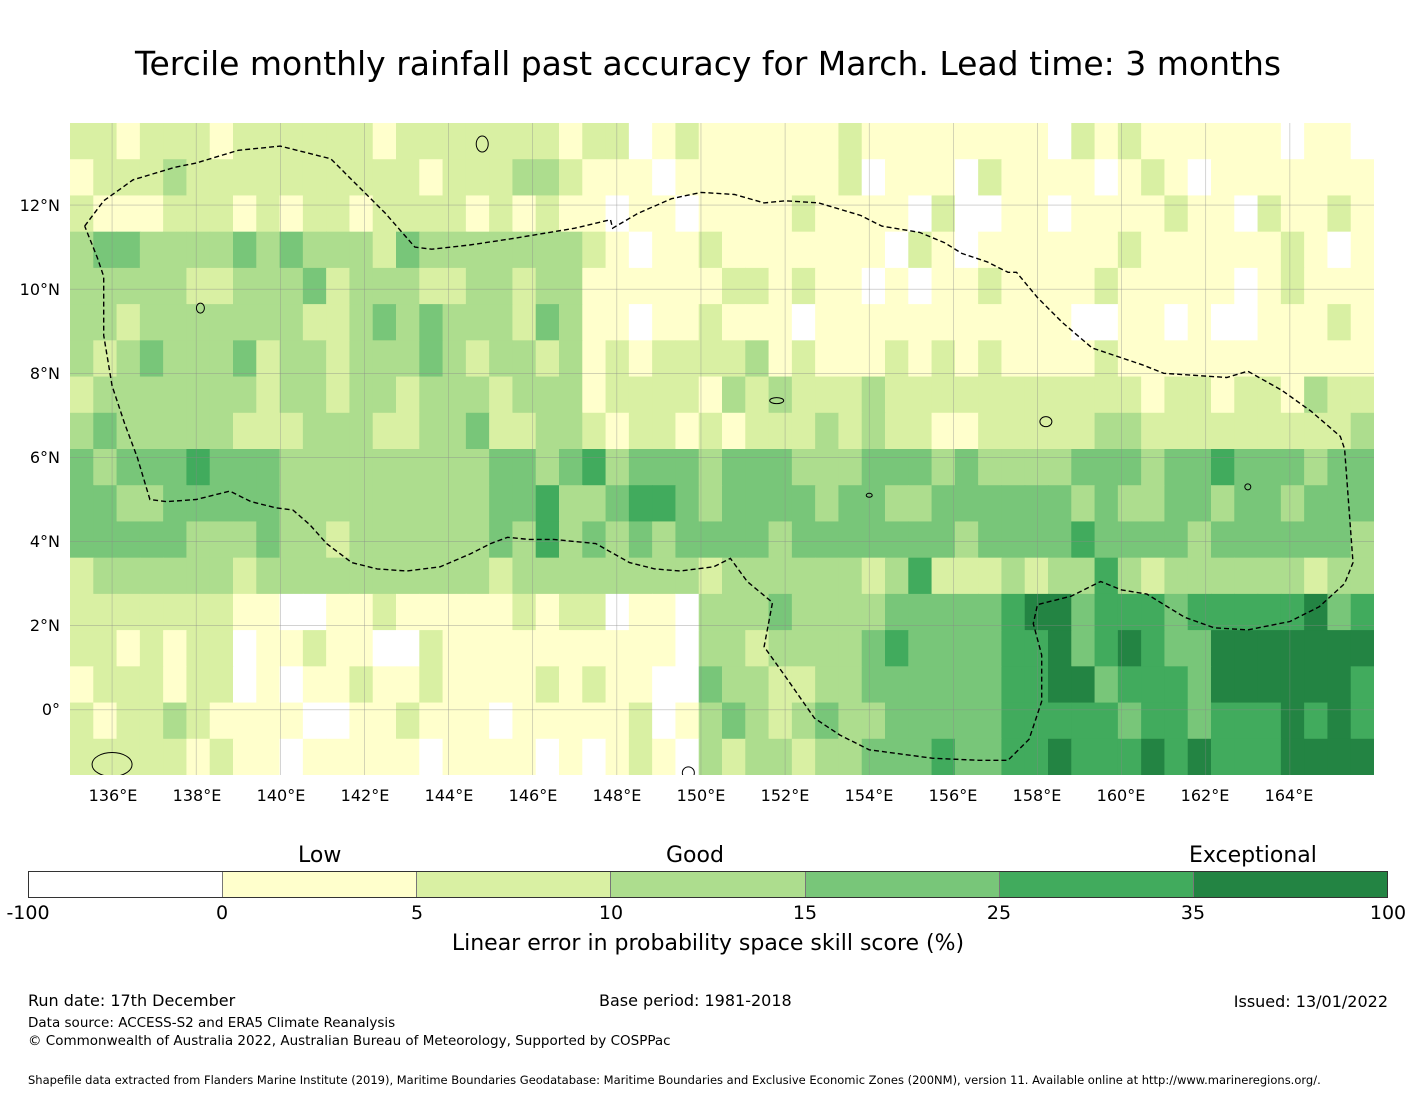 The width and height of the screenshot is (1416, 1095). Describe the element at coordinates (953, 795) in the screenshot. I see `lon-label: 156°E` at that location.